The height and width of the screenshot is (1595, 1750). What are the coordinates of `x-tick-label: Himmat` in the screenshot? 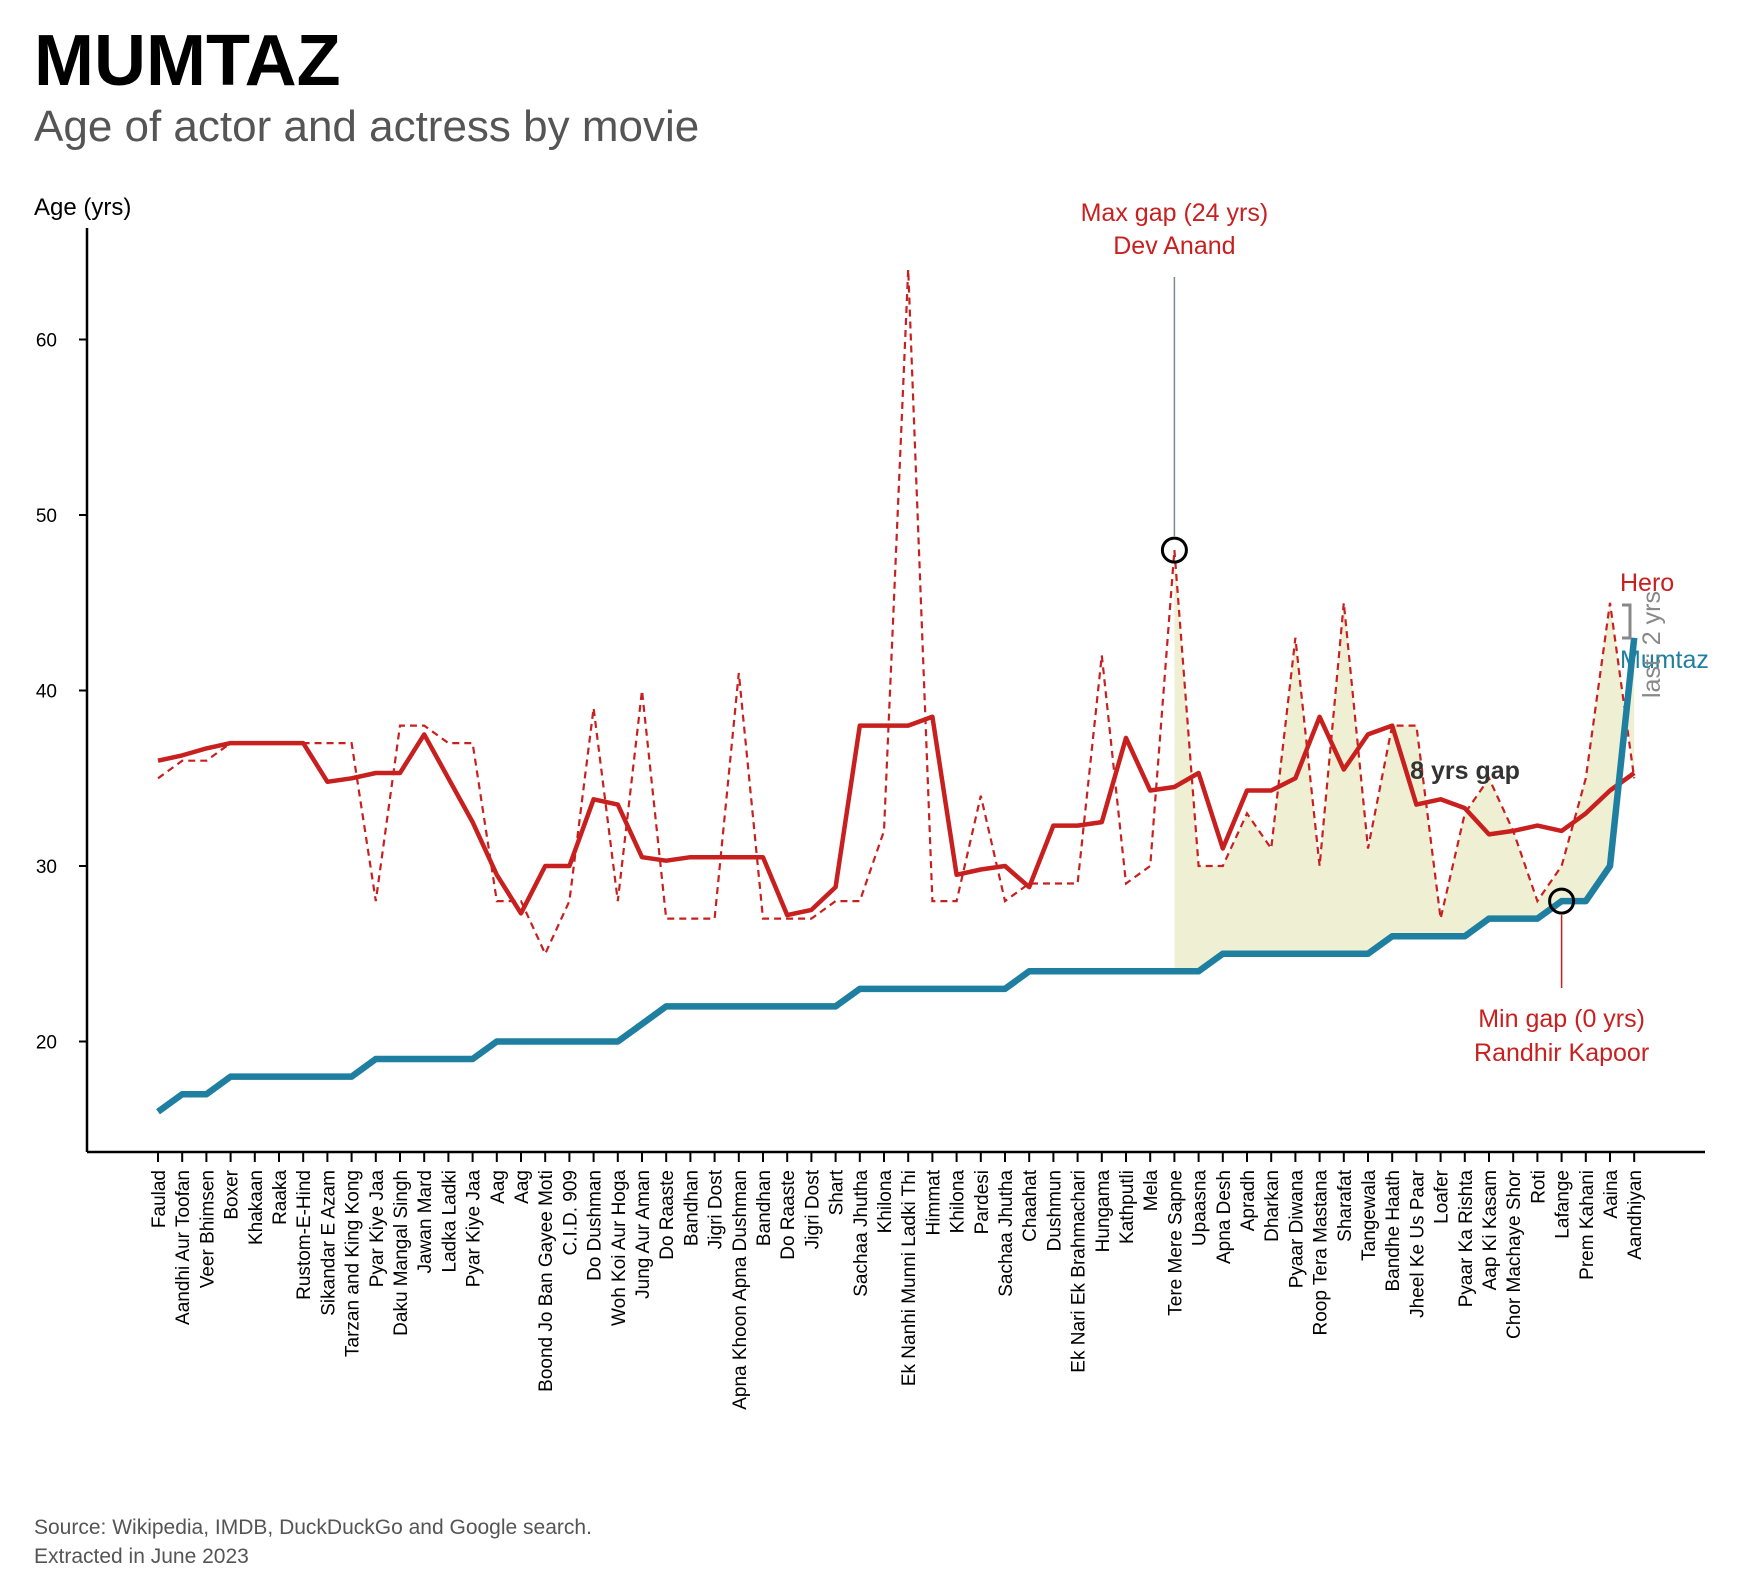 It's located at (933, 1202).